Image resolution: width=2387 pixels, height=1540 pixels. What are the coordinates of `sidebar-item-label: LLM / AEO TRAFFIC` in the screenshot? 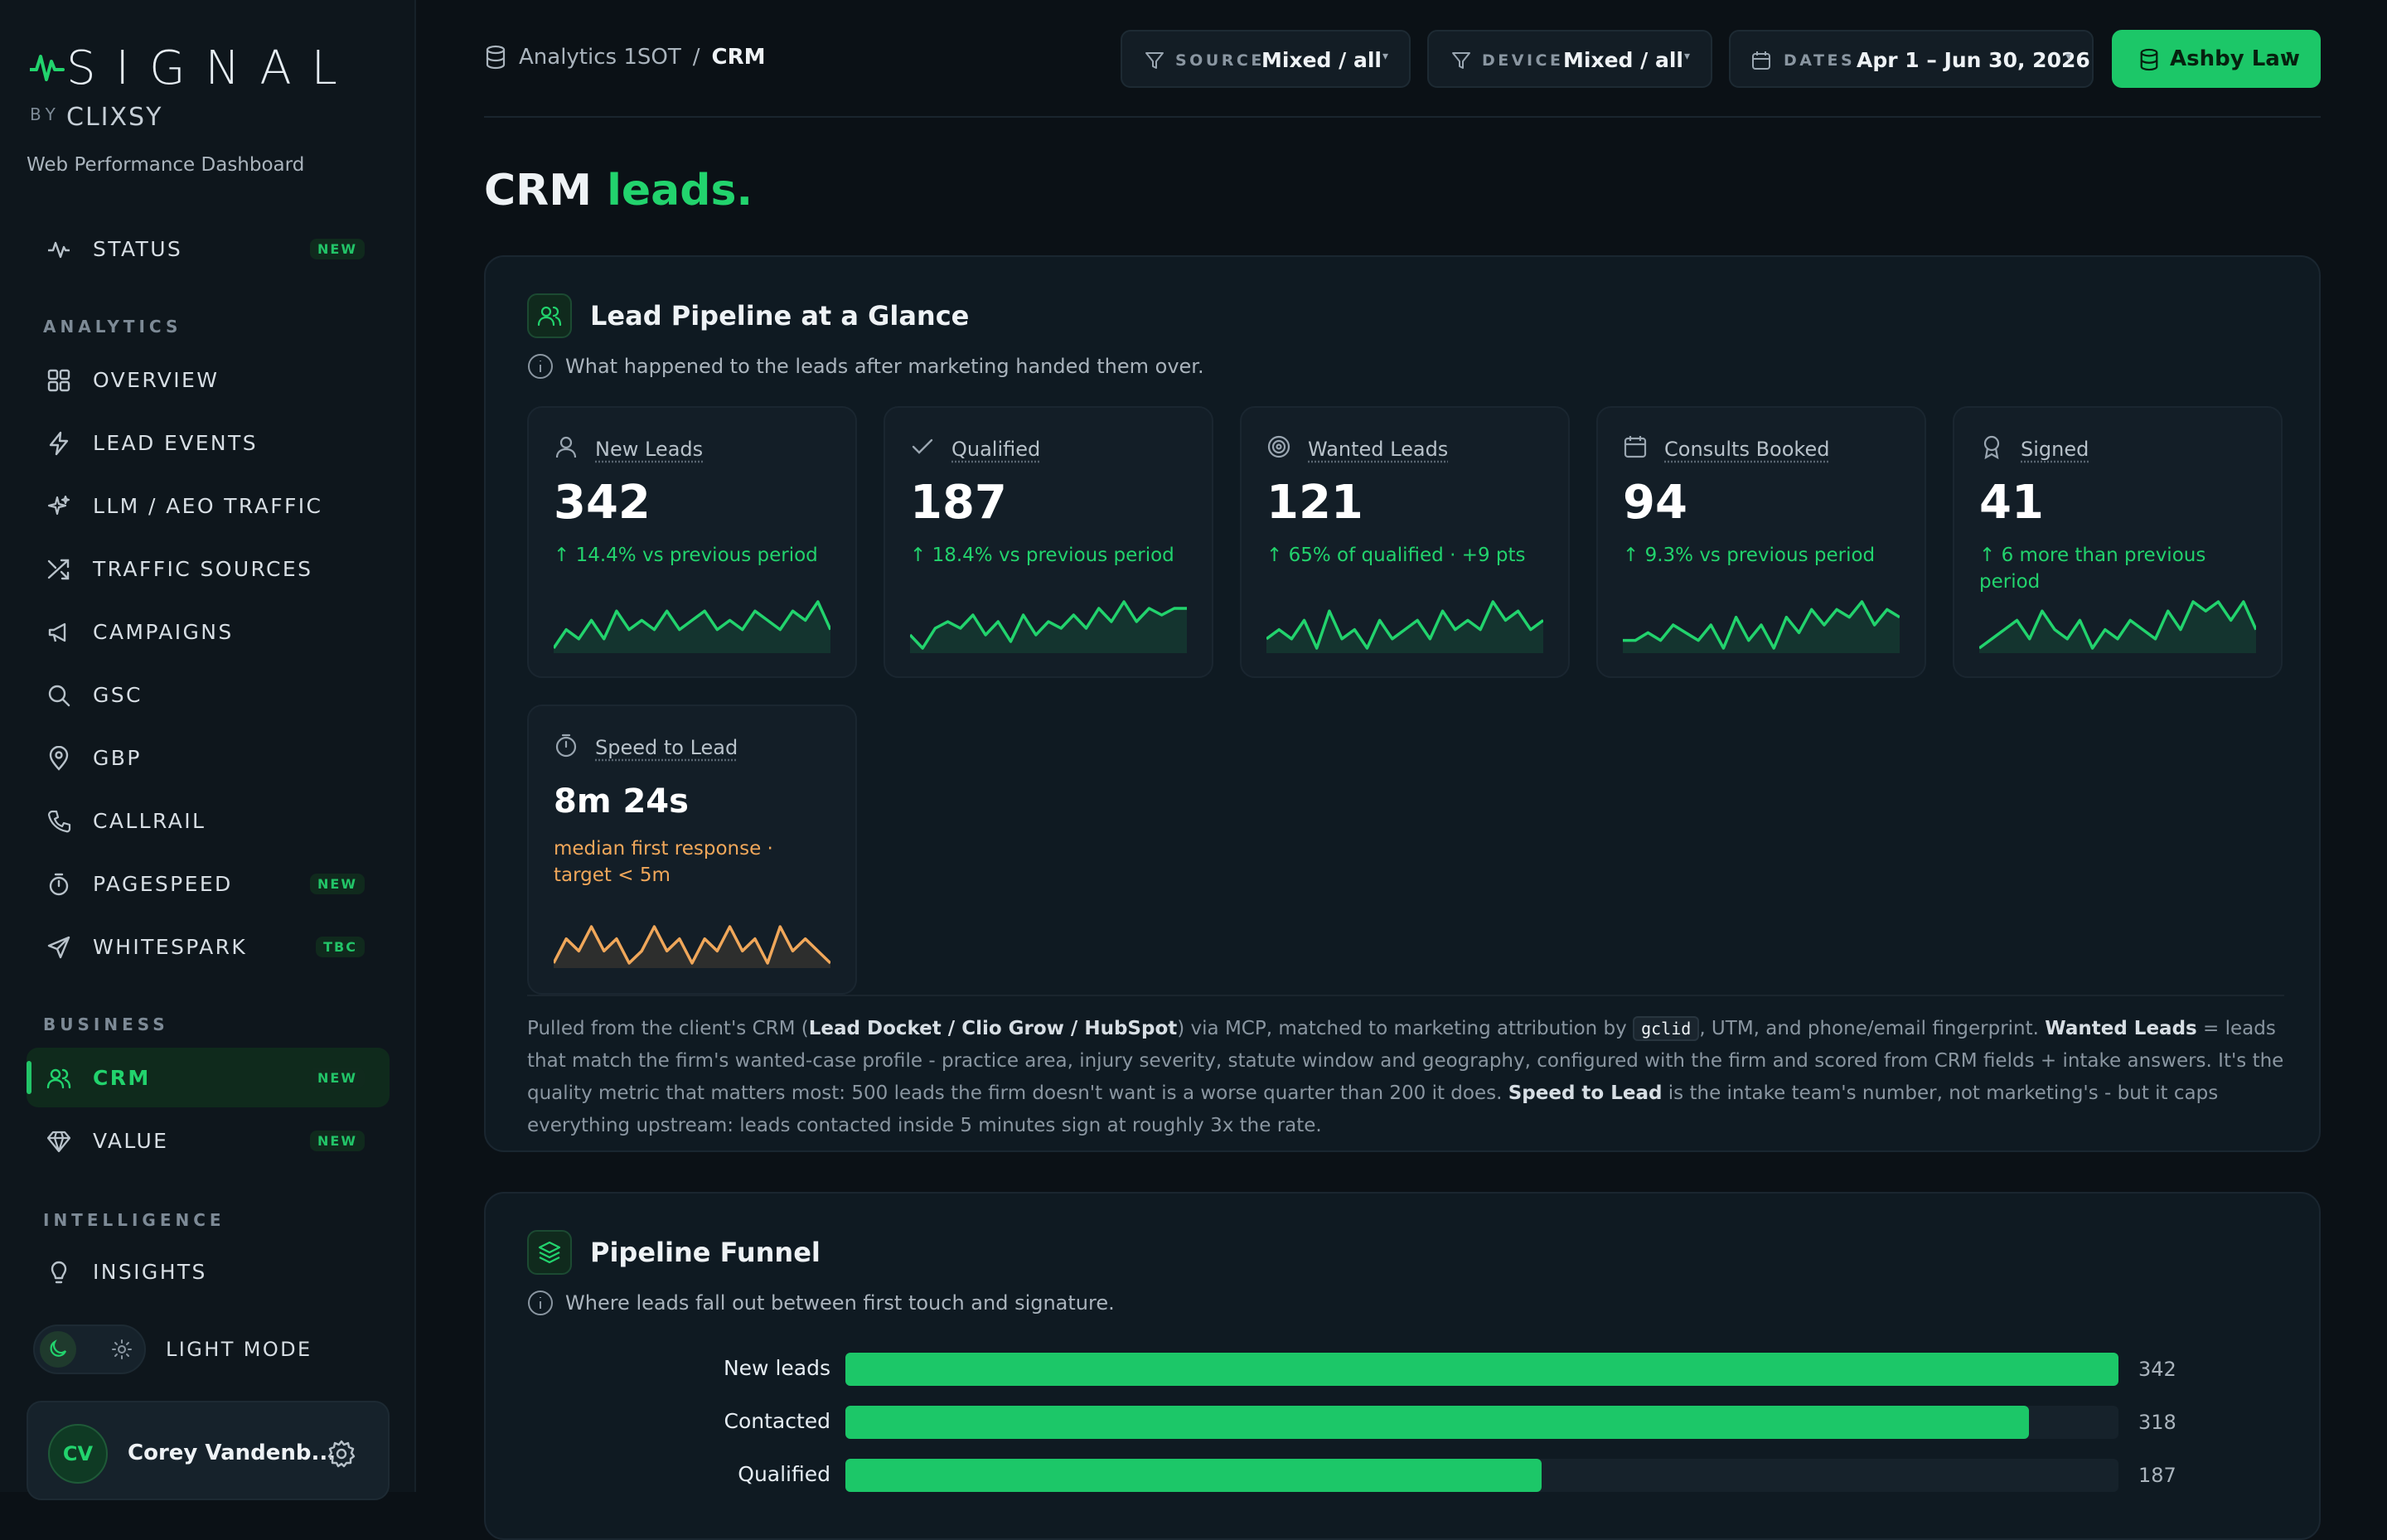 It's located at (207, 506).